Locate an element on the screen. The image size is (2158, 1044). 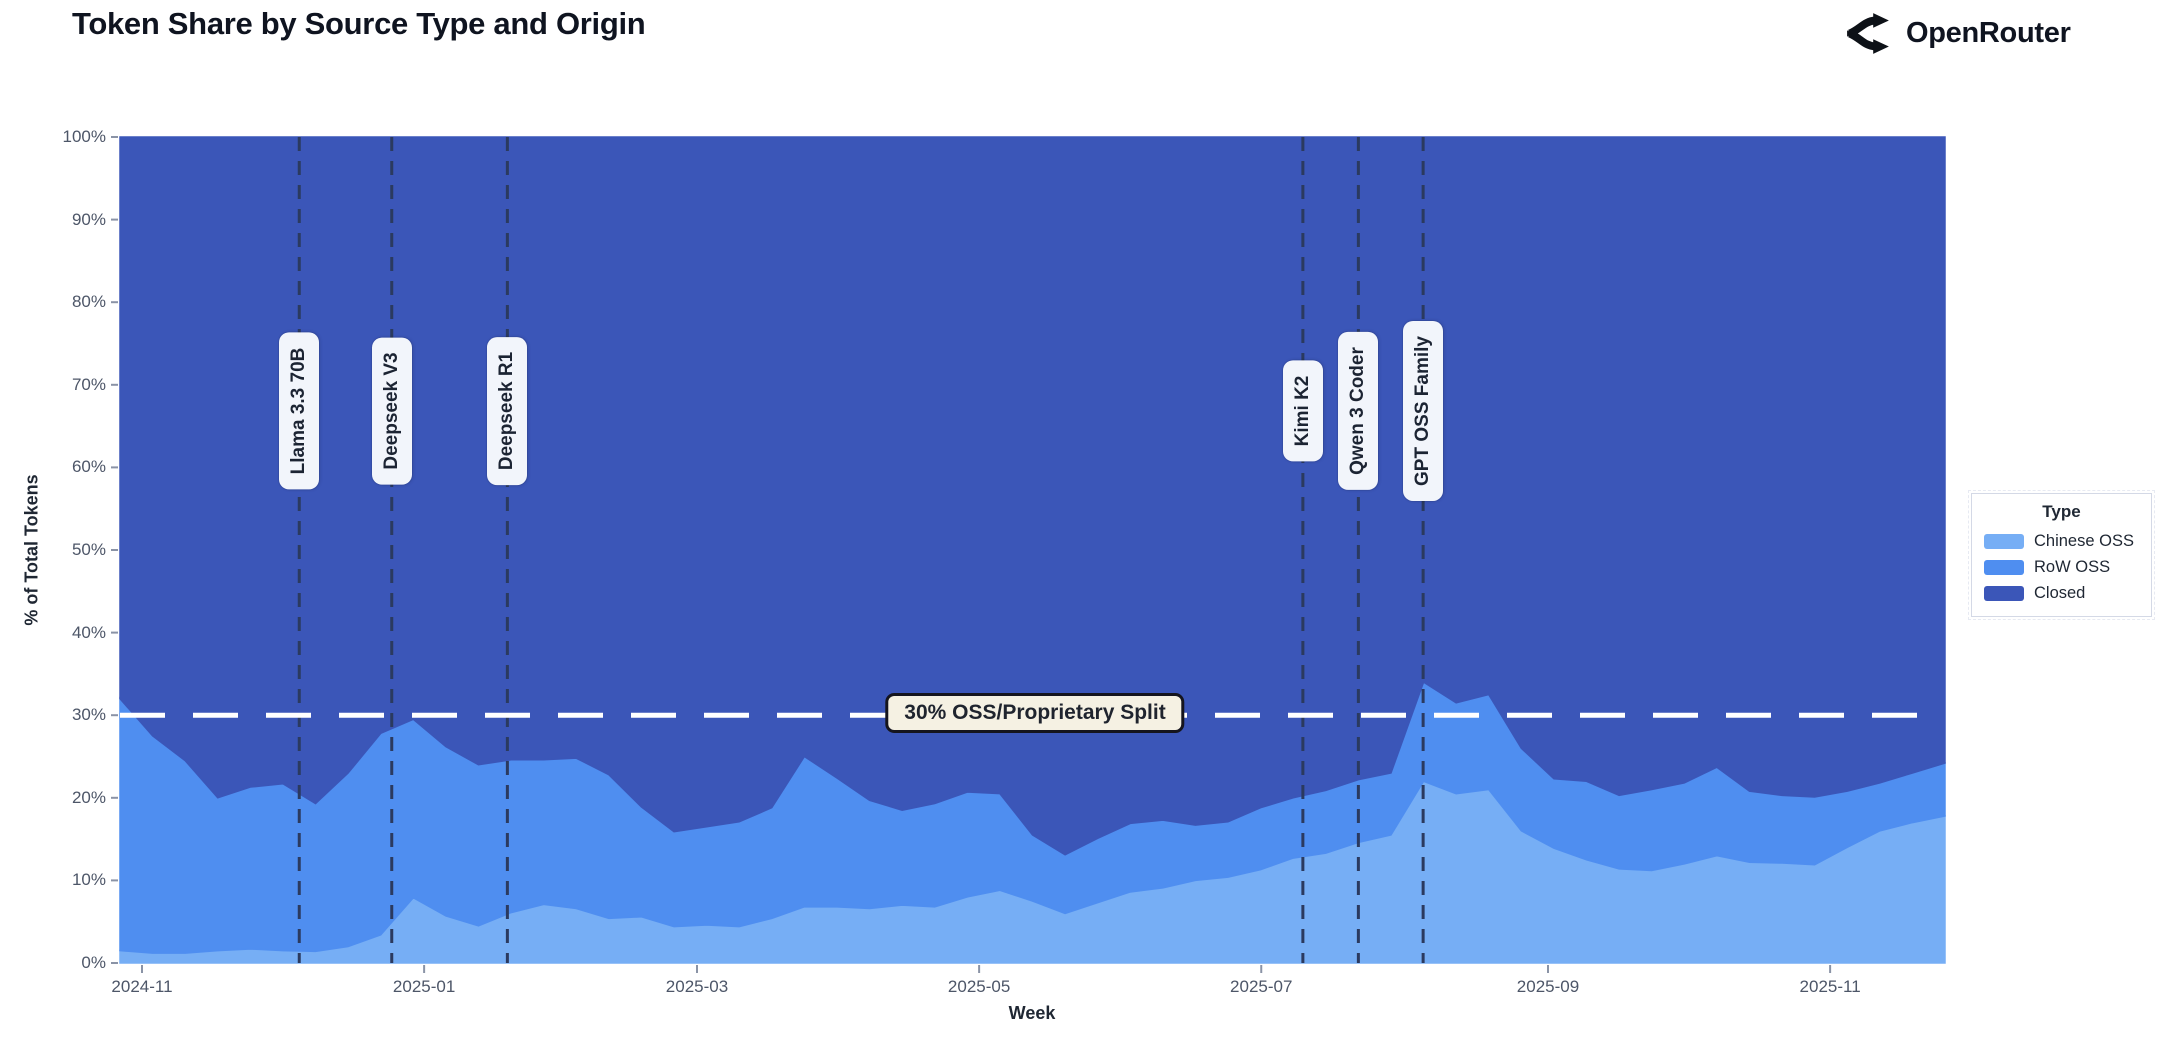
y-tick-label: 0% is located at coordinates (93, 962).